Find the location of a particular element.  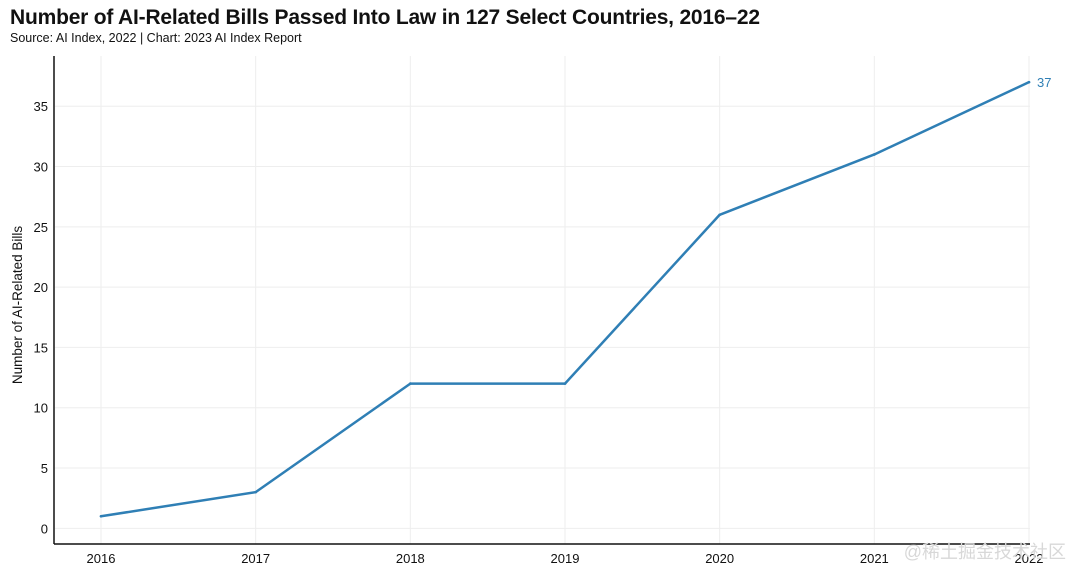

x-tick-label: 2022 is located at coordinates (1029, 558).